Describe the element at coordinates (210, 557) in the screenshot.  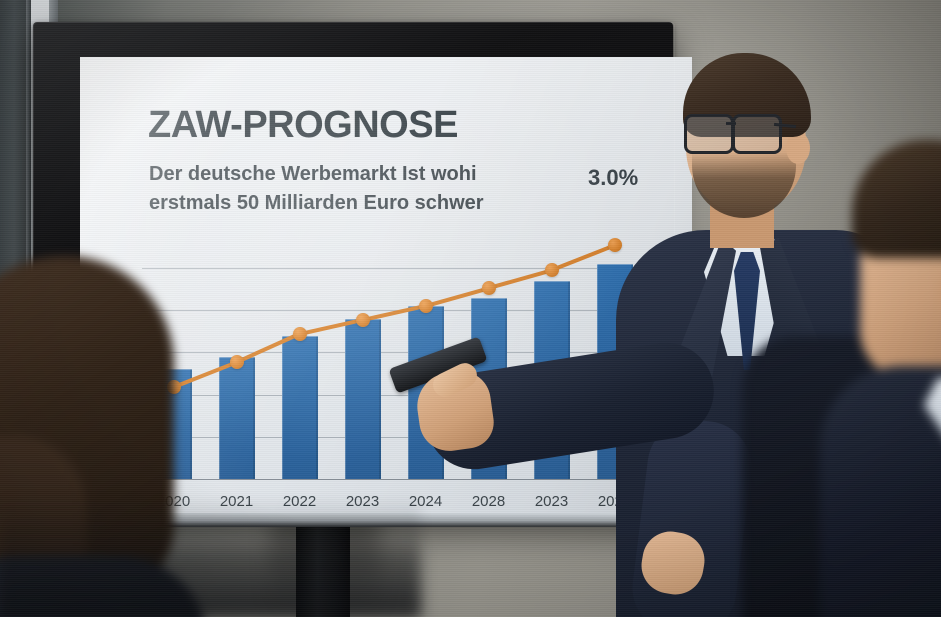
I see `foreground-shadow` at that location.